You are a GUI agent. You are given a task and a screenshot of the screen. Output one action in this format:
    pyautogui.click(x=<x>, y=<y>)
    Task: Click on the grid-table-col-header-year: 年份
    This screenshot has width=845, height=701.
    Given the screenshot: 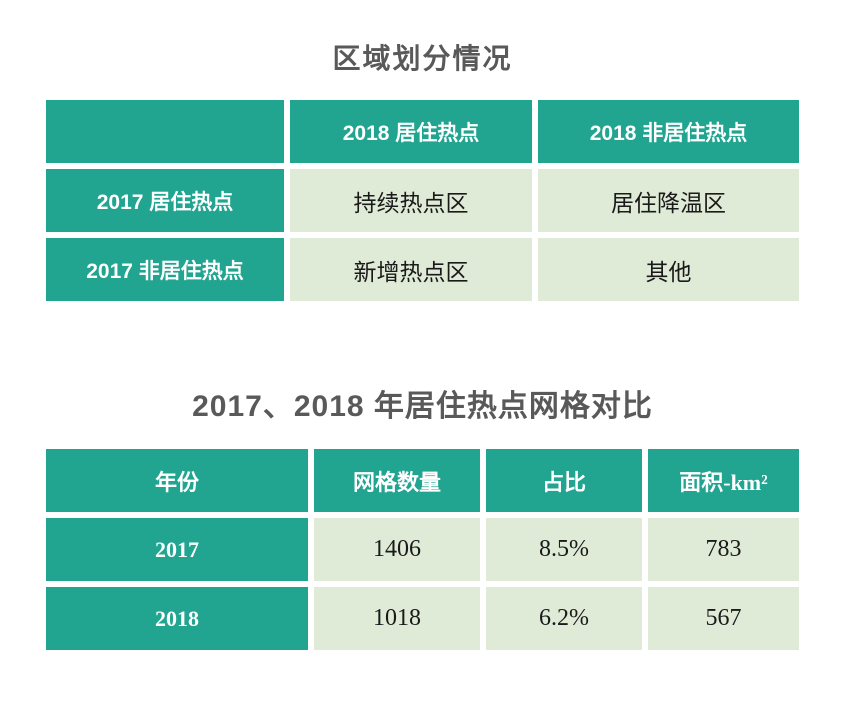 What is the action you would take?
    pyautogui.click(x=177, y=480)
    